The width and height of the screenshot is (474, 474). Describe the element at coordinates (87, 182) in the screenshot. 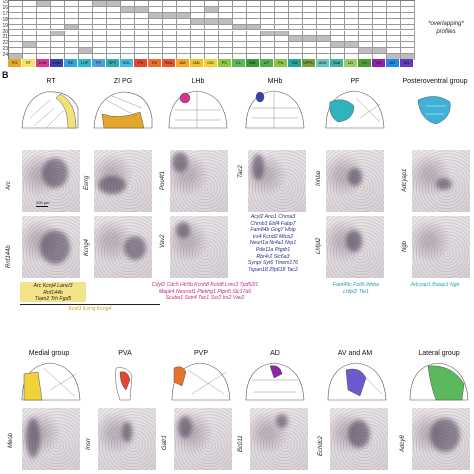

I see `gene-label-esrrg: Esrrg` at that location.